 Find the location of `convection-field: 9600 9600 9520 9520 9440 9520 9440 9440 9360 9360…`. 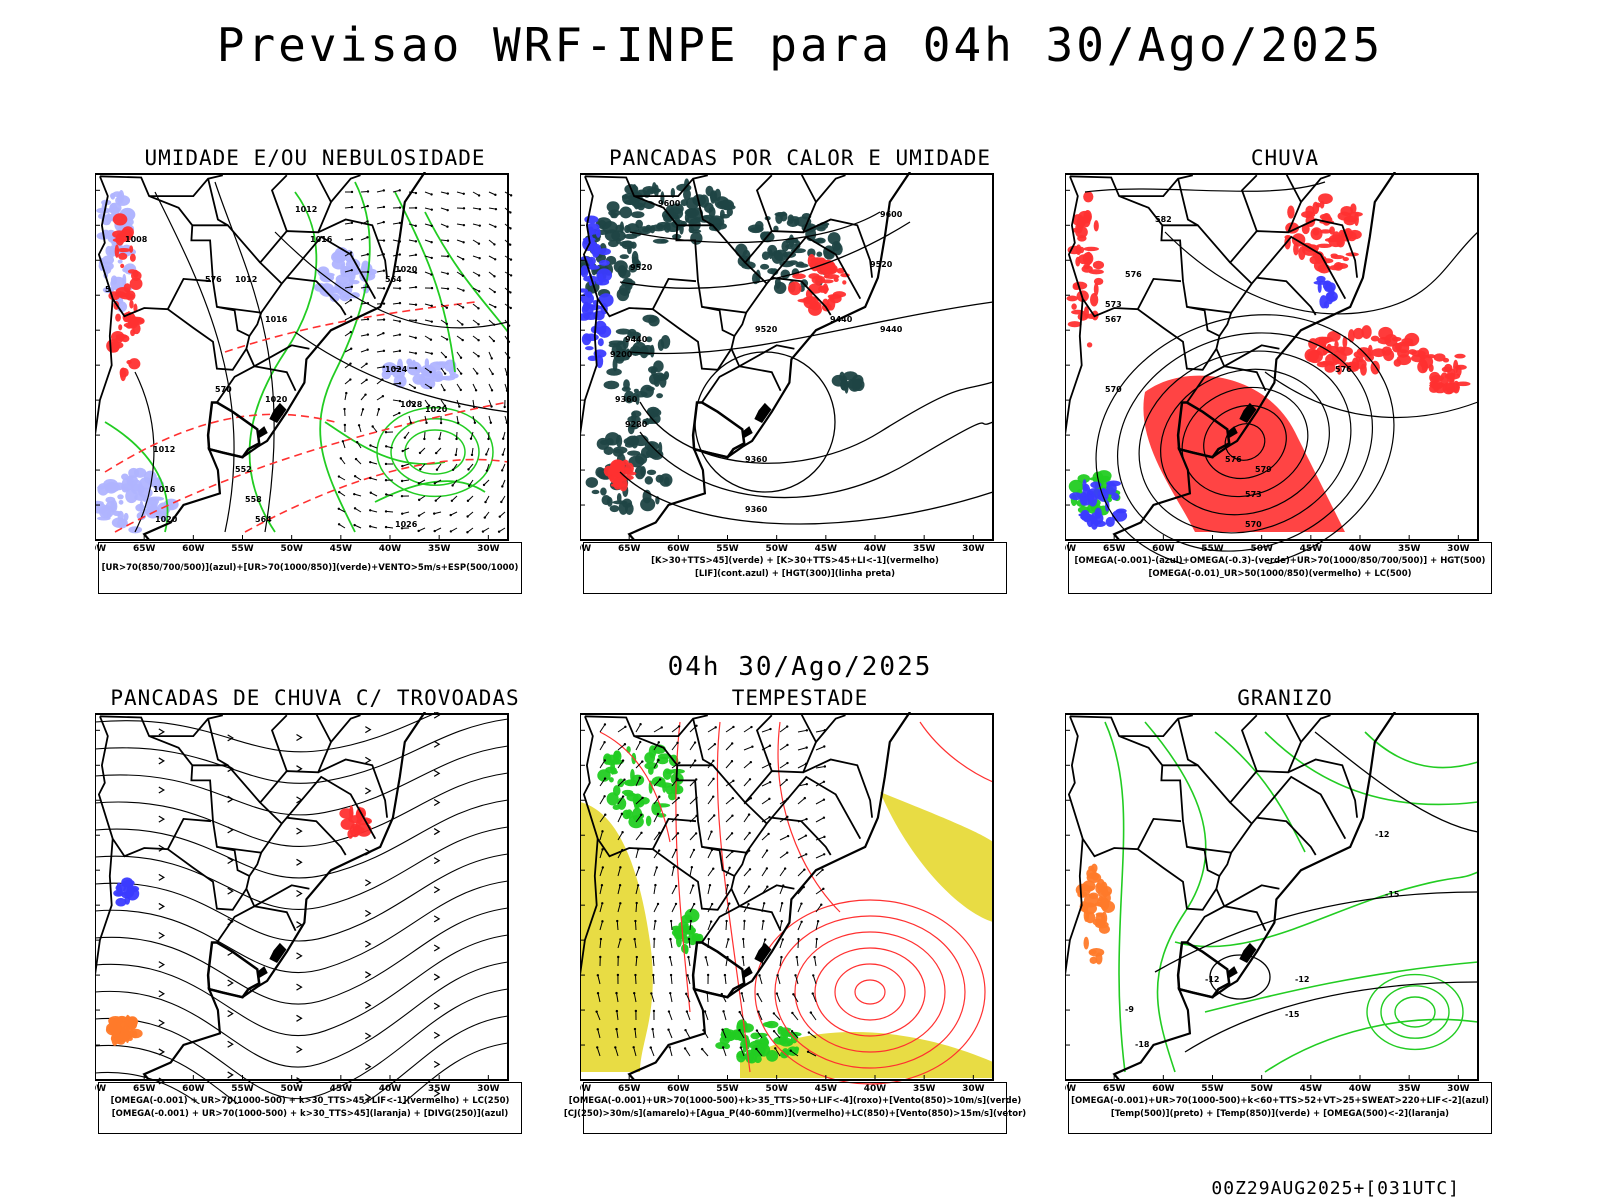

convection-field: 9600 9600 9520 9520 9440 9520 9440 9440 9360 9360… is located at coordinates (787, 351).